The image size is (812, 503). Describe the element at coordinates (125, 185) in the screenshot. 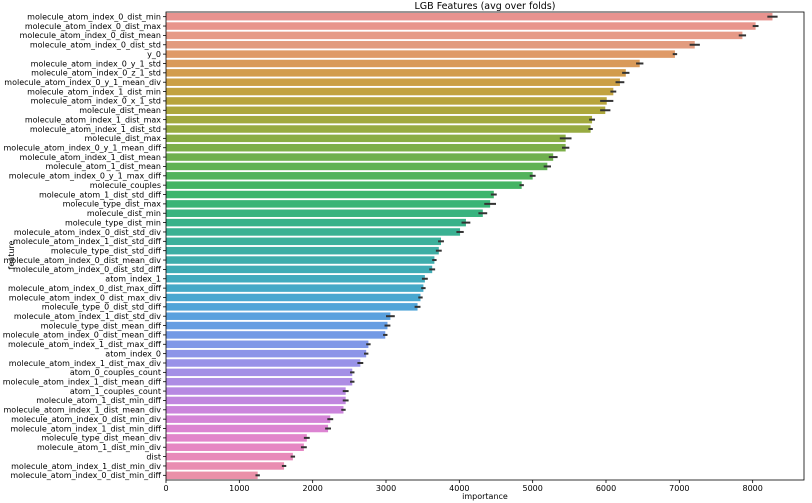

I see `y-tick-label: molecule_couples` at that location.